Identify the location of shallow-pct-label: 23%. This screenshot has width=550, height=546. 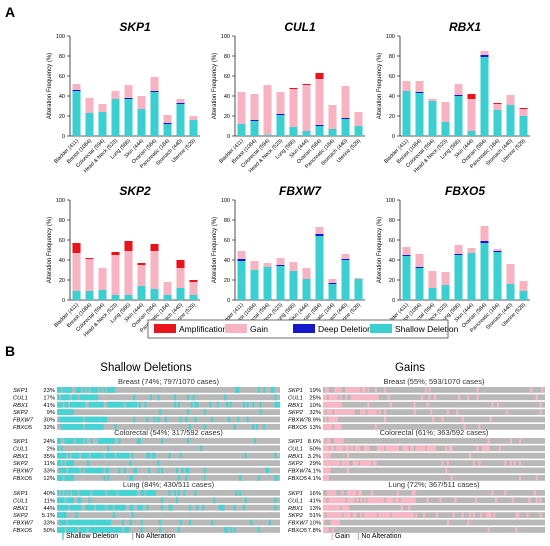
(49, 391).